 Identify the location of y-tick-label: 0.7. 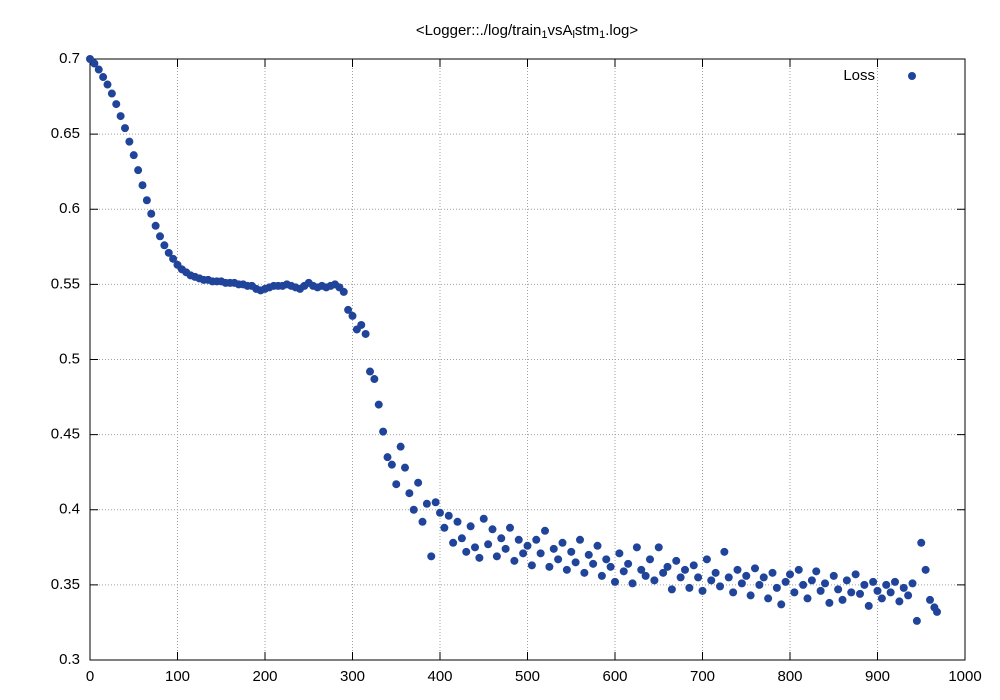
(69, 58).